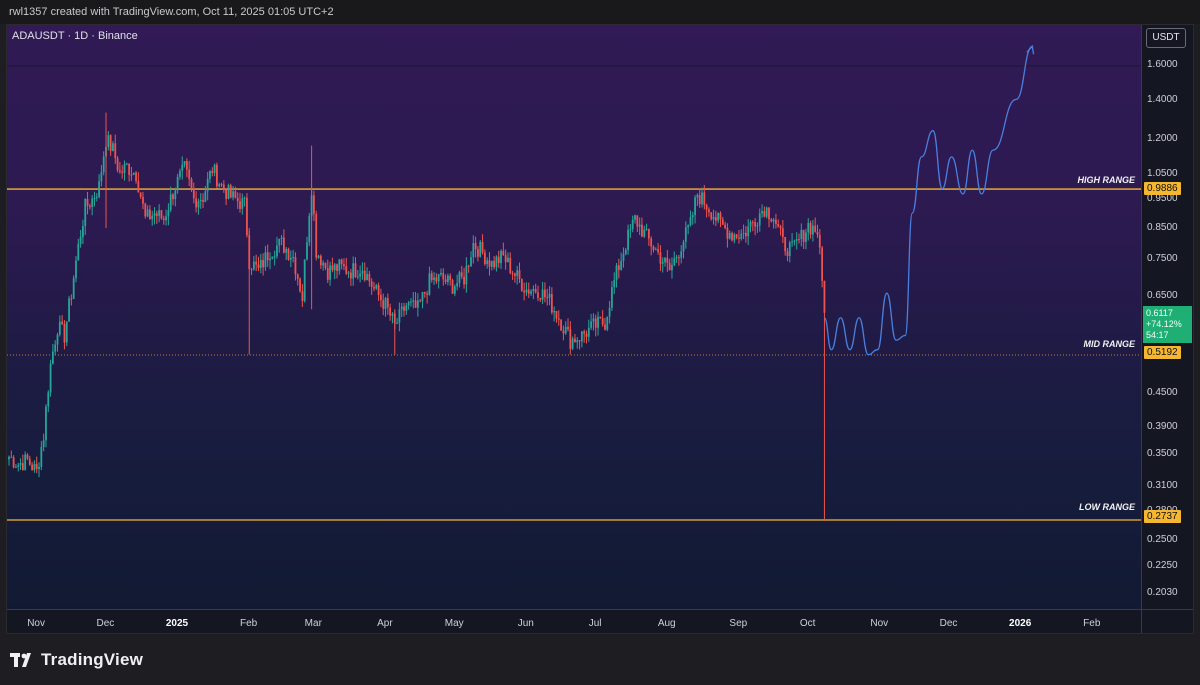 The width and height of the screenshot is (1200, 685). Describe the element at coordinates (313, 623) in the screenshot. I see `time-tick-label: Mar` at that location.